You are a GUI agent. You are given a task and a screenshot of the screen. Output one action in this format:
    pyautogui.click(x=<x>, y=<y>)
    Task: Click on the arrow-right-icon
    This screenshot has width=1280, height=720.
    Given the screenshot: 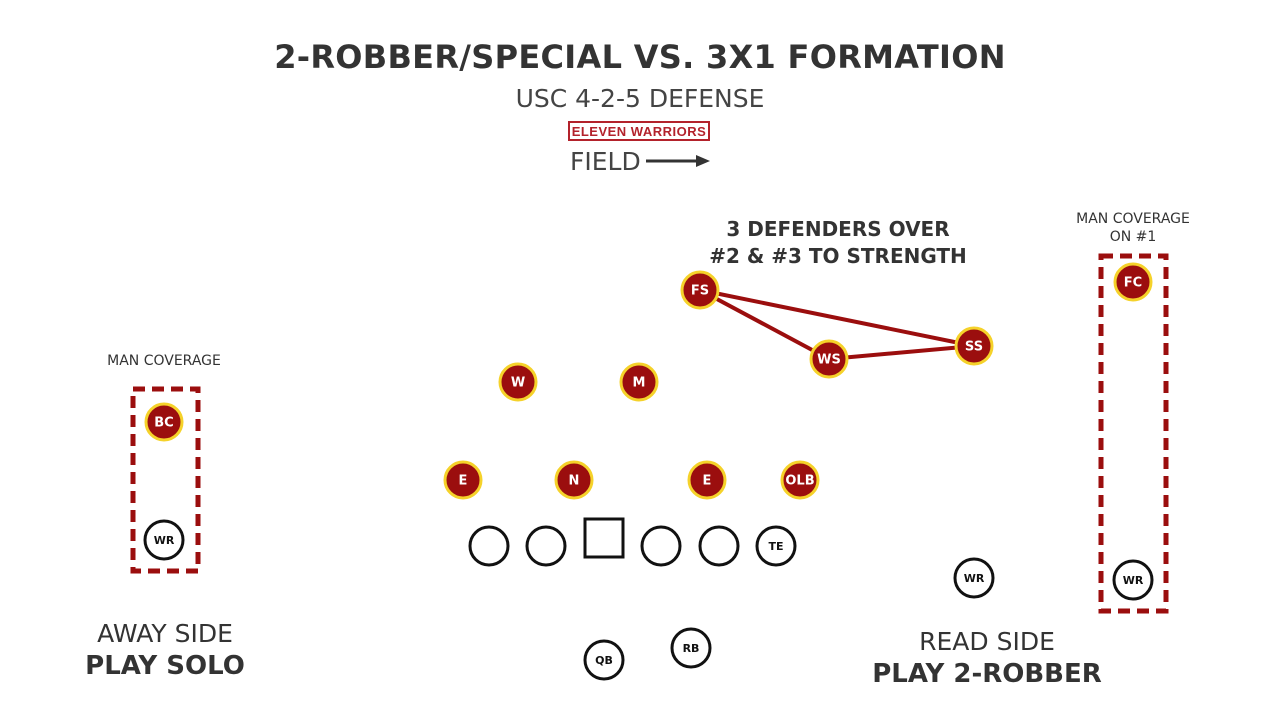 What is the action you would take?
    pyautogui.click(x=678, y=161)
    